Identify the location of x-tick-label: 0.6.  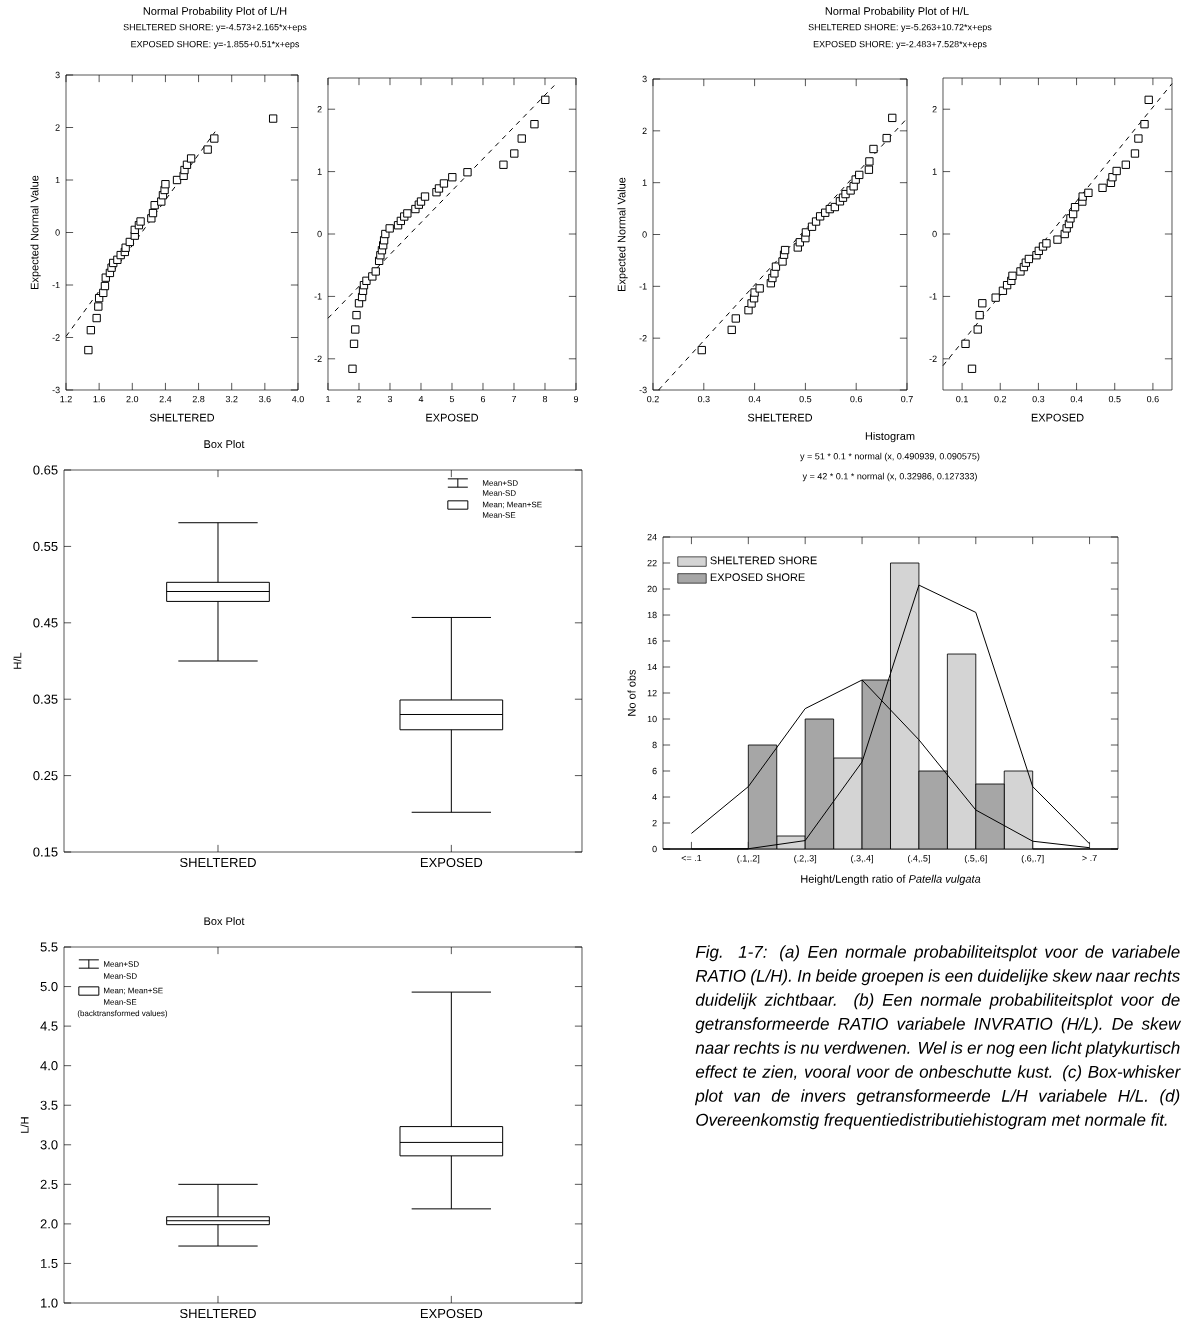
(1152, 399).